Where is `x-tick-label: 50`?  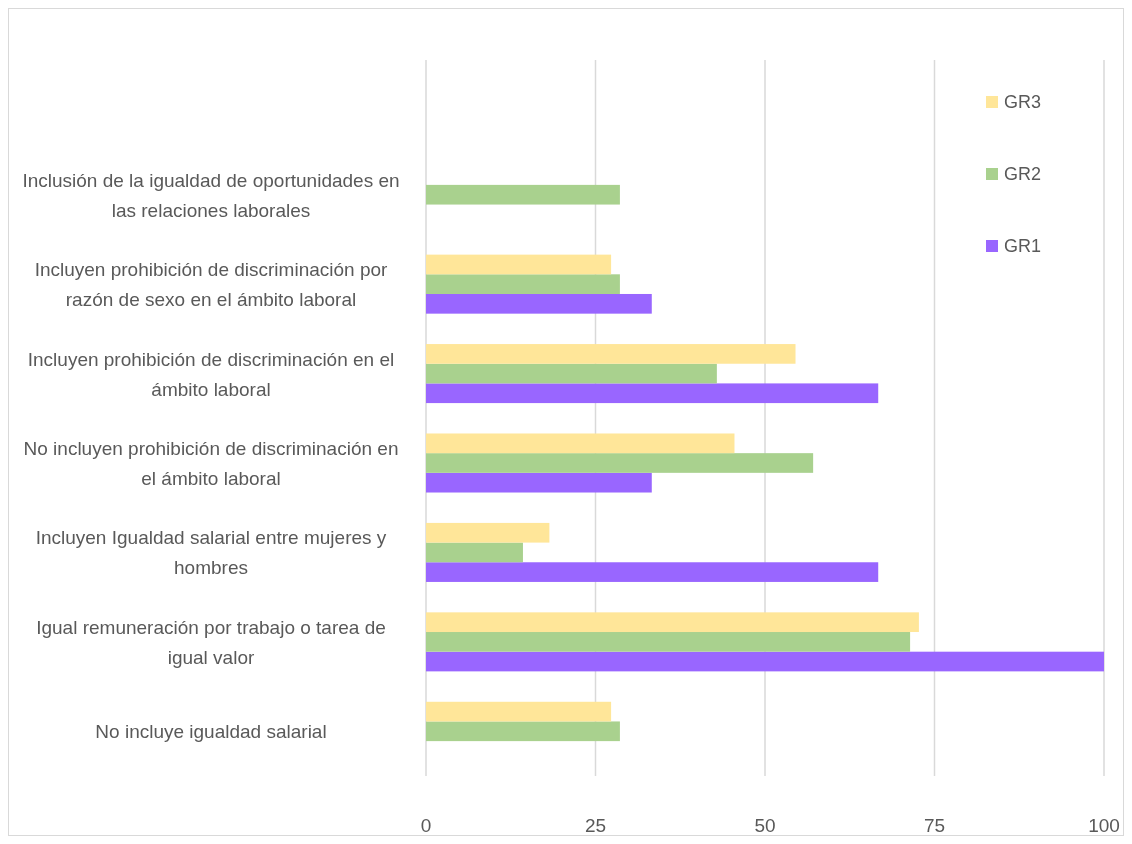 x-tick-label: 50 is located at coordinates (765, 825).